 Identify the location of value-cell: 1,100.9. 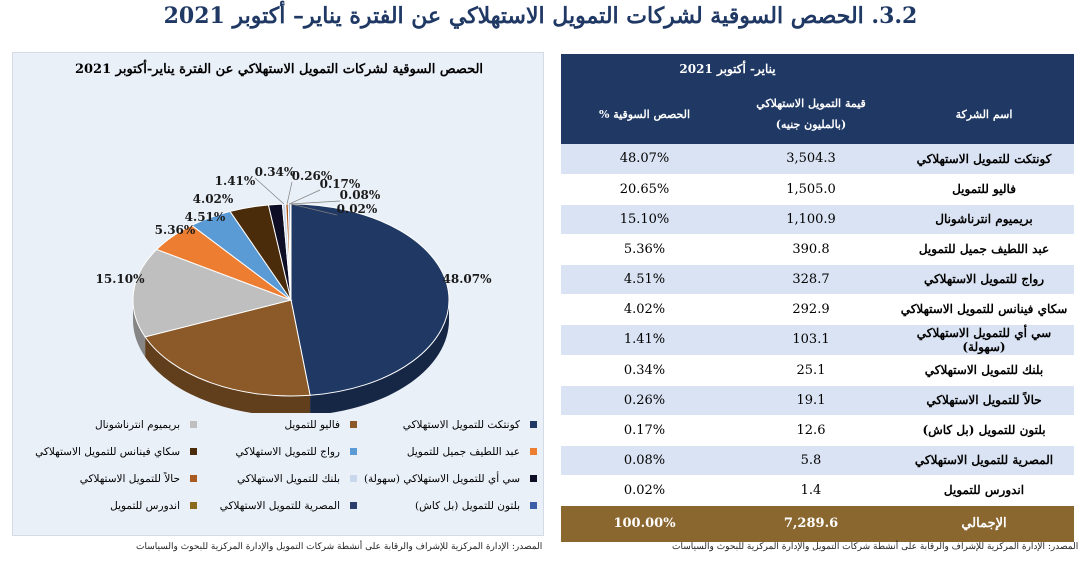
(811, 219).